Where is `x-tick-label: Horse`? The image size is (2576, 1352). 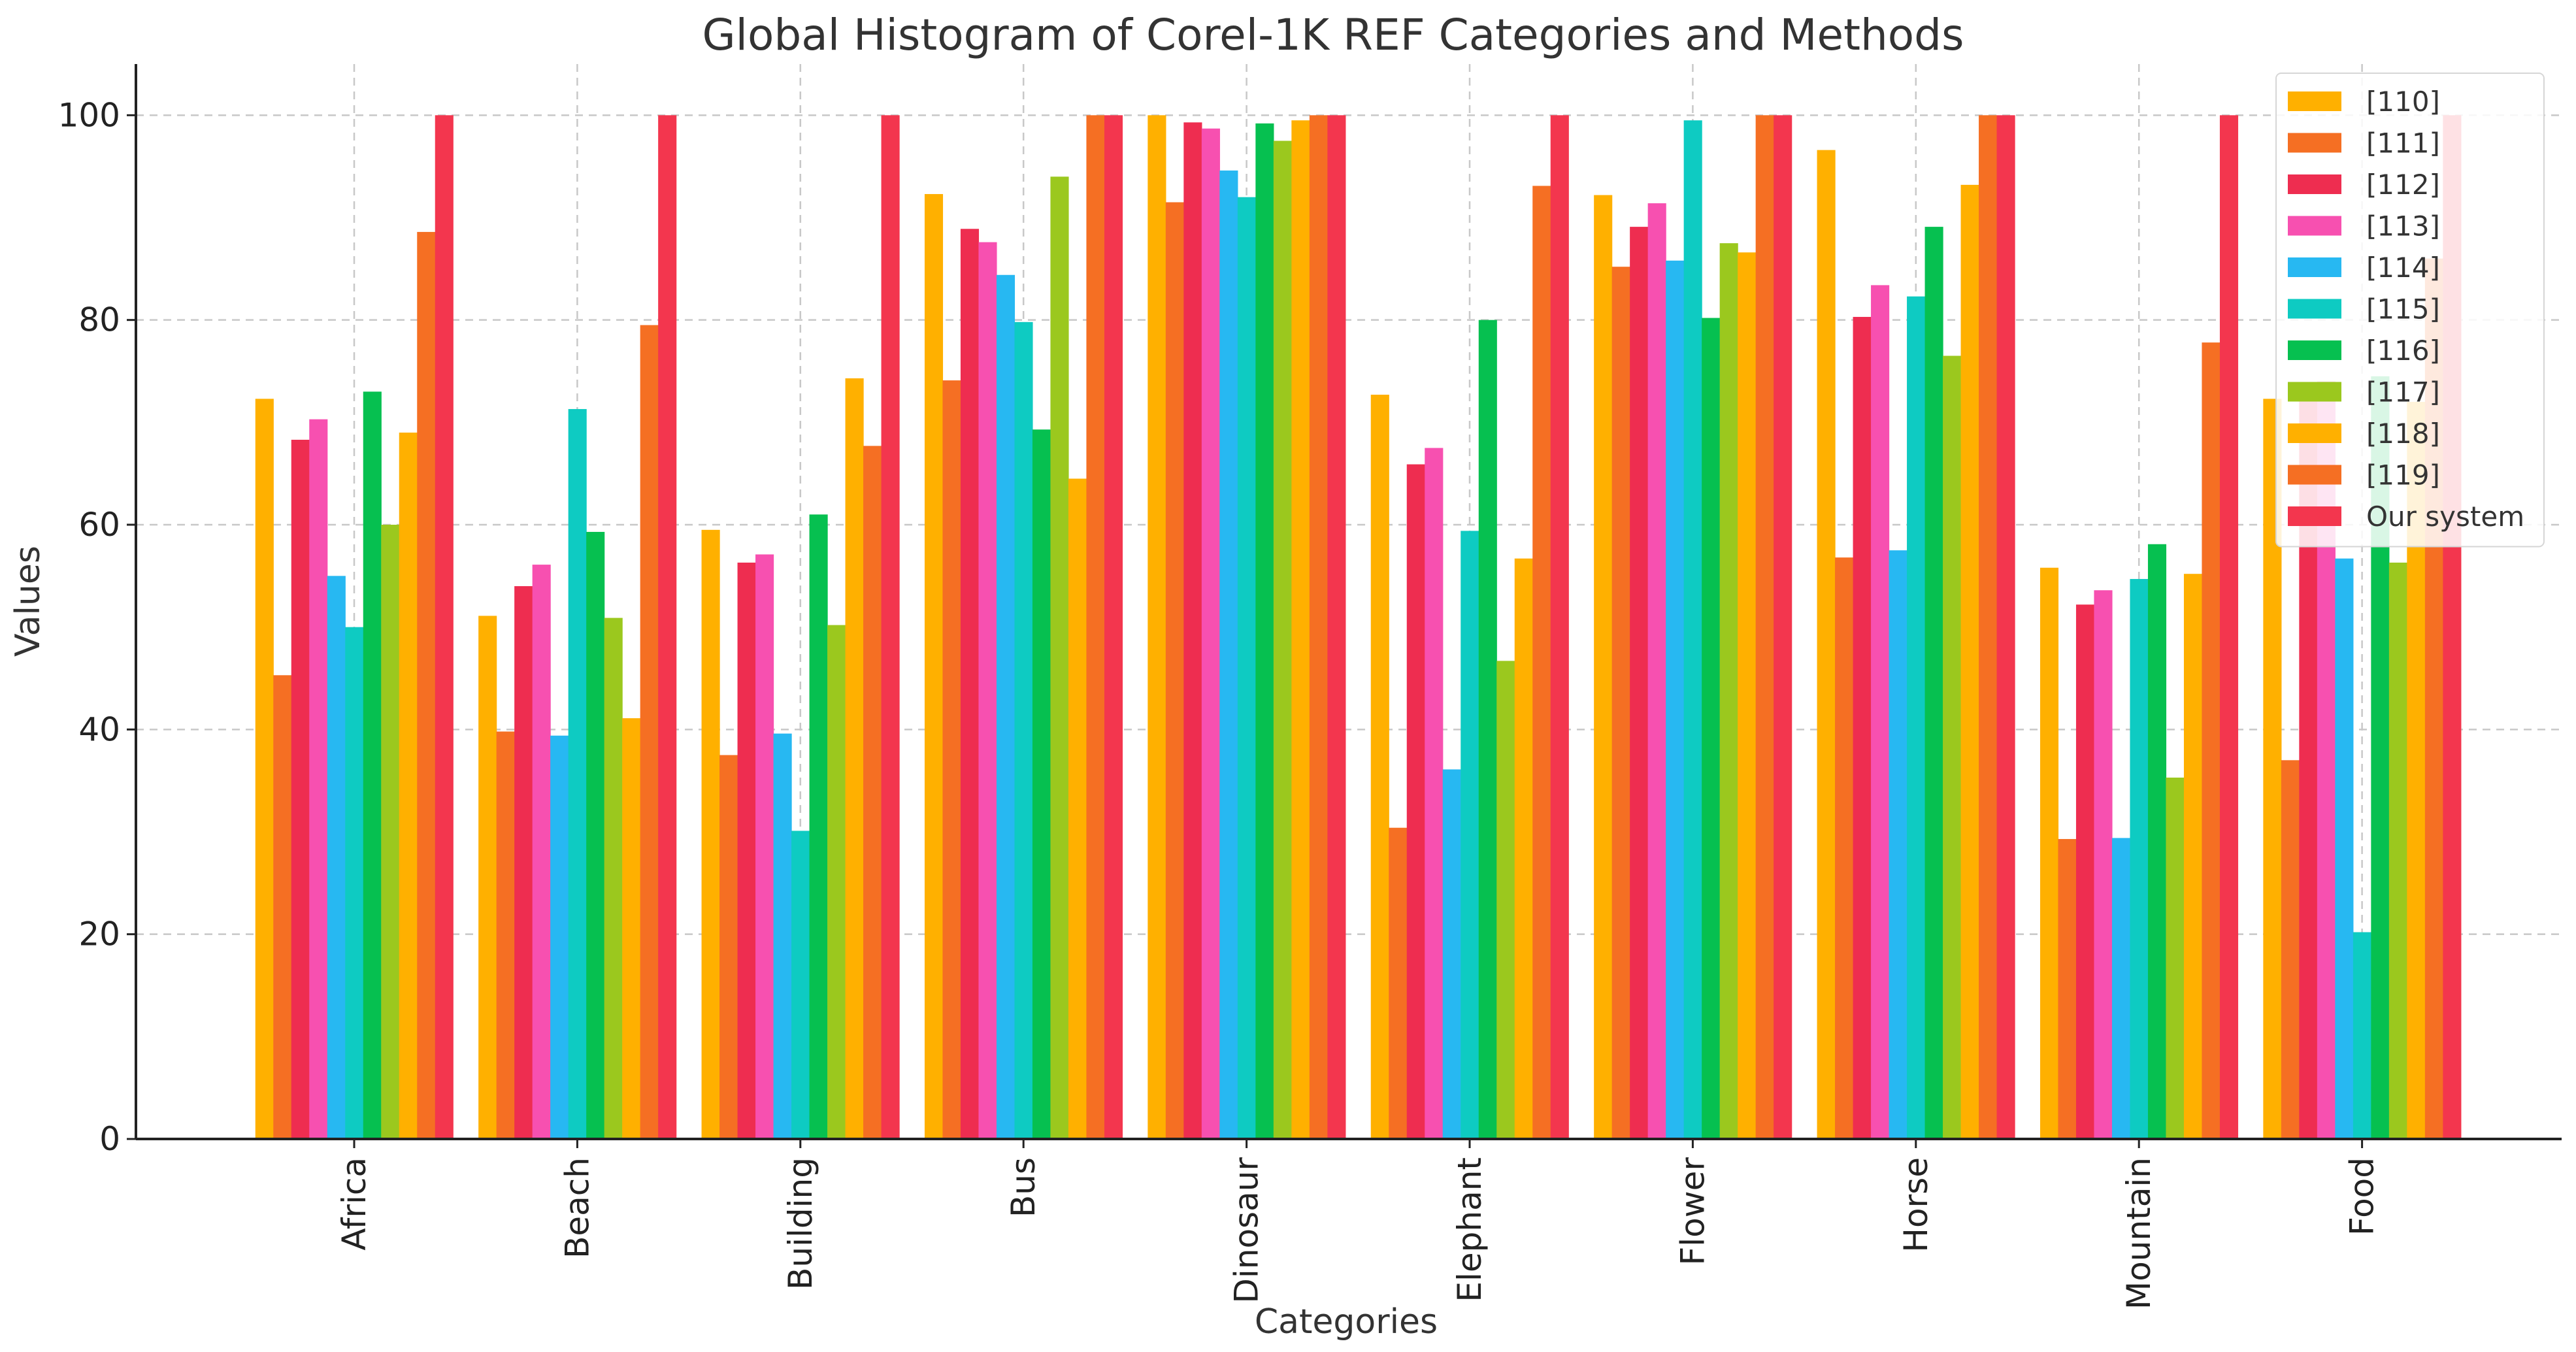 x-tick-label: Horse is located at coordinates (1916, 1205).